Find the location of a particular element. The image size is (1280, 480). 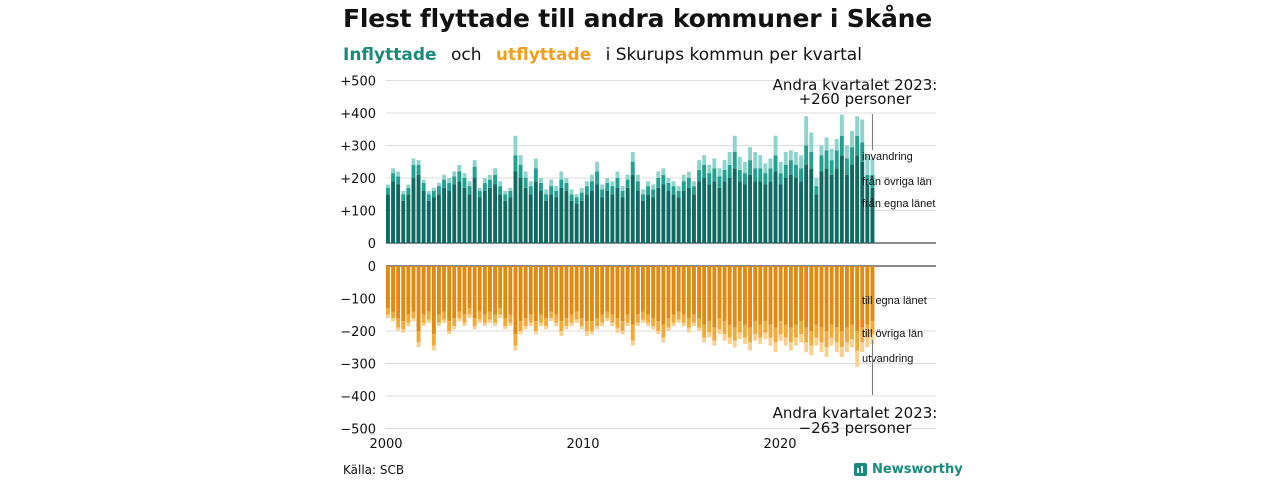

y-tick-label: −300 is located at coordinates (358, 365).